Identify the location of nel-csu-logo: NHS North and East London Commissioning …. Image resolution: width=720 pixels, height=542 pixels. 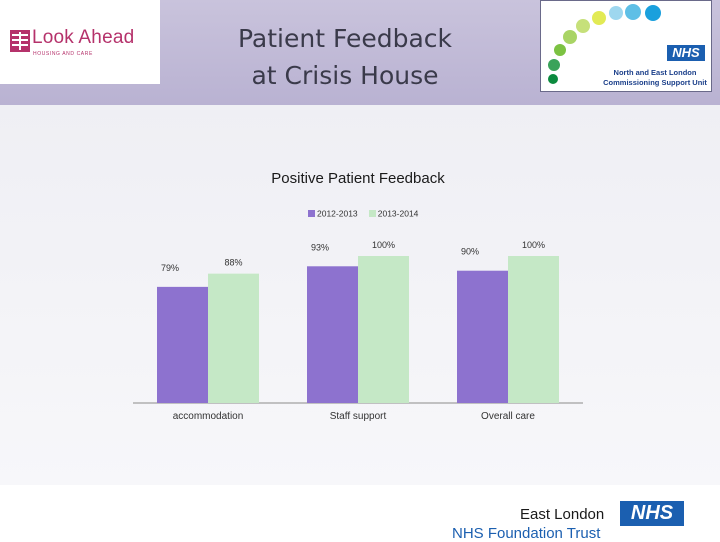
(626, 46).